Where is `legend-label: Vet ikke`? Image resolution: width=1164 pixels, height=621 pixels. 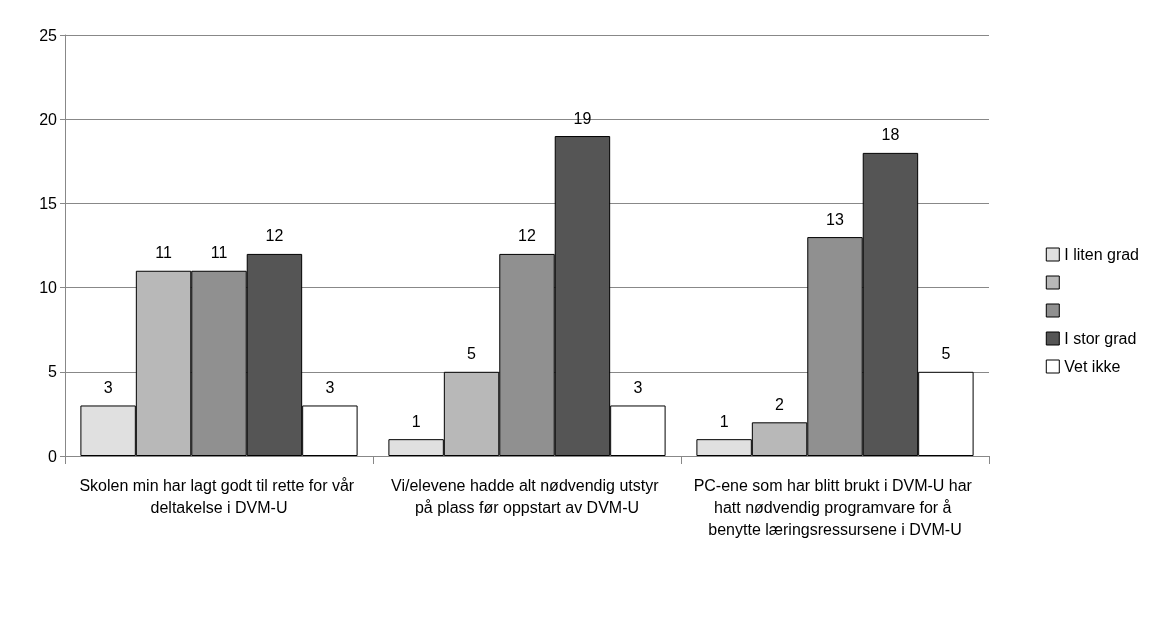
legend-label: Vet ikke is located at coordinates (1092, 366).